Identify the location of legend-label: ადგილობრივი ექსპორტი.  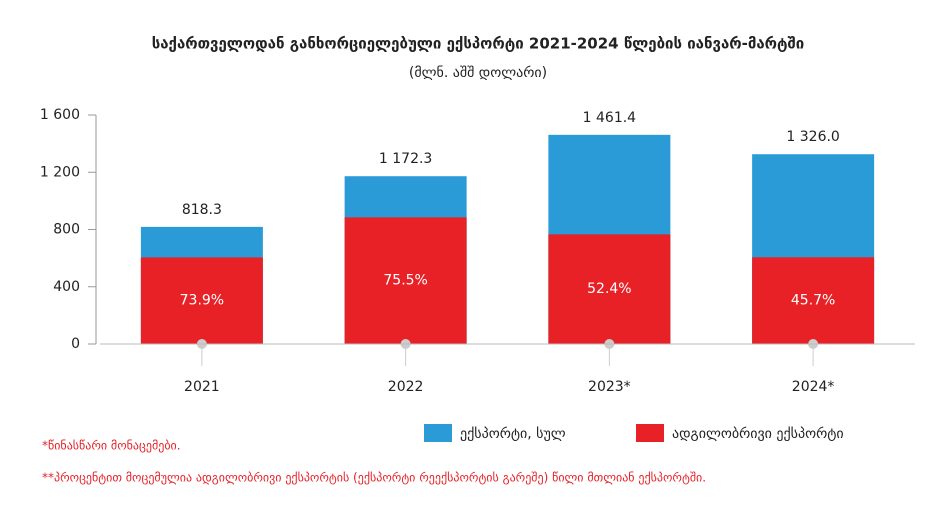
(758, 433).